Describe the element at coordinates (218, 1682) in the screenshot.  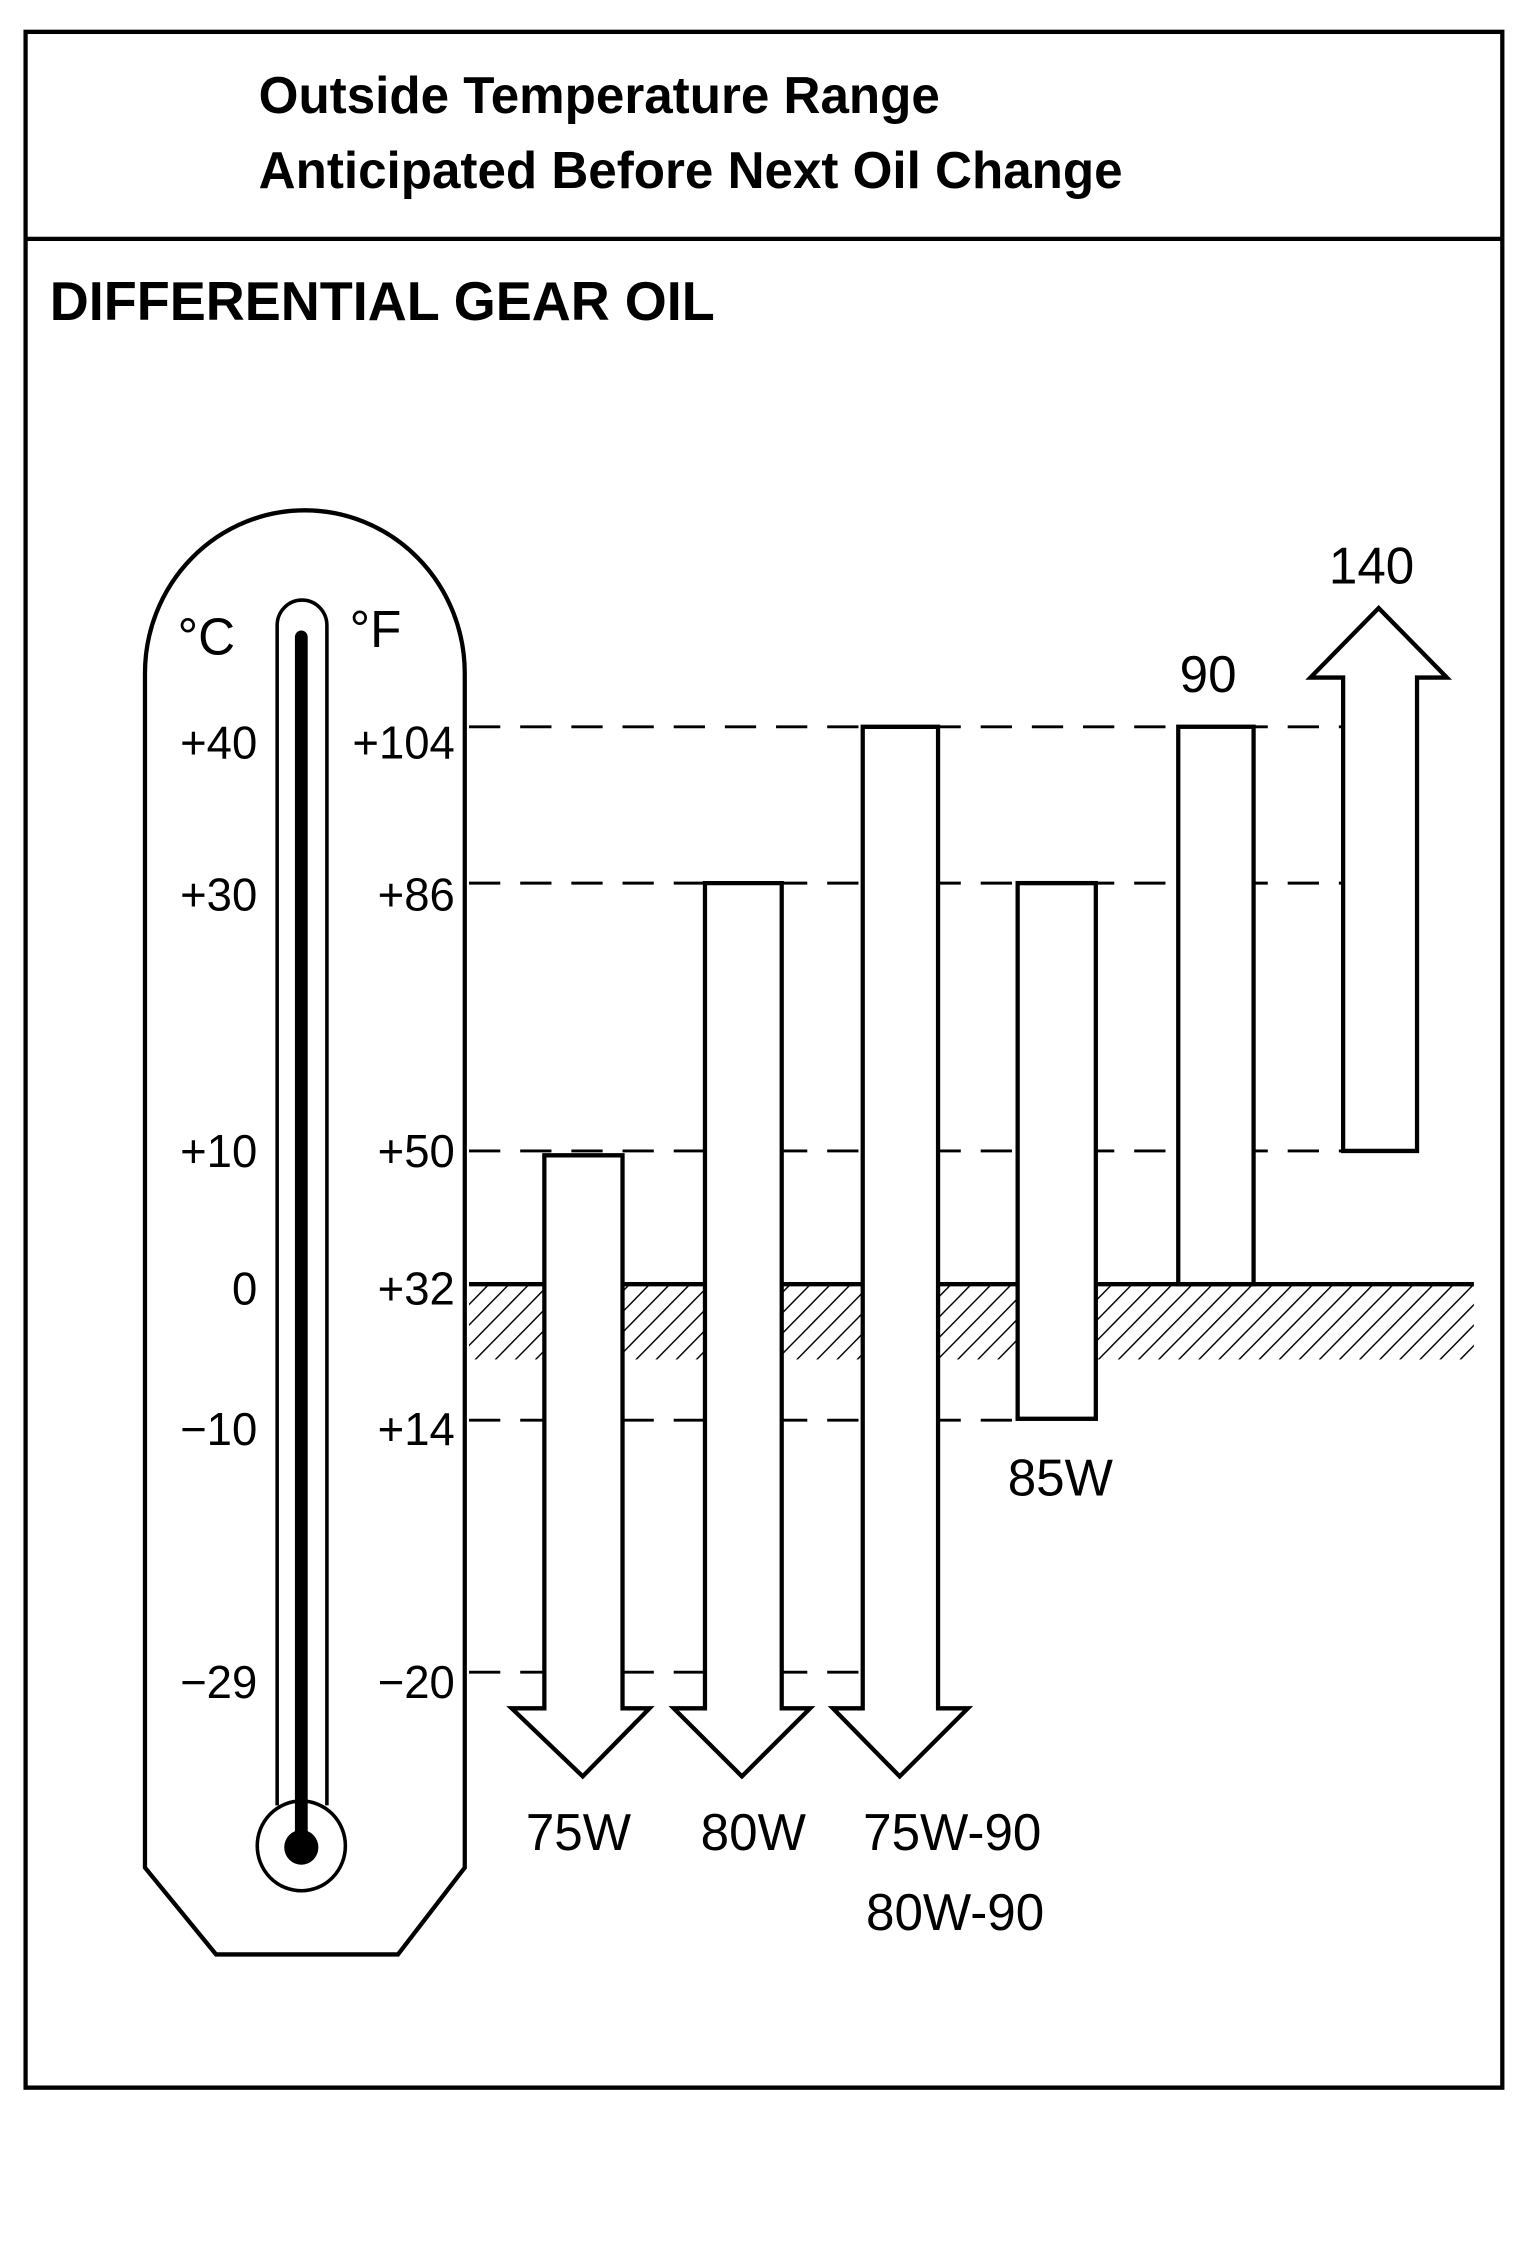
I see `scale-label: −29` at that location.